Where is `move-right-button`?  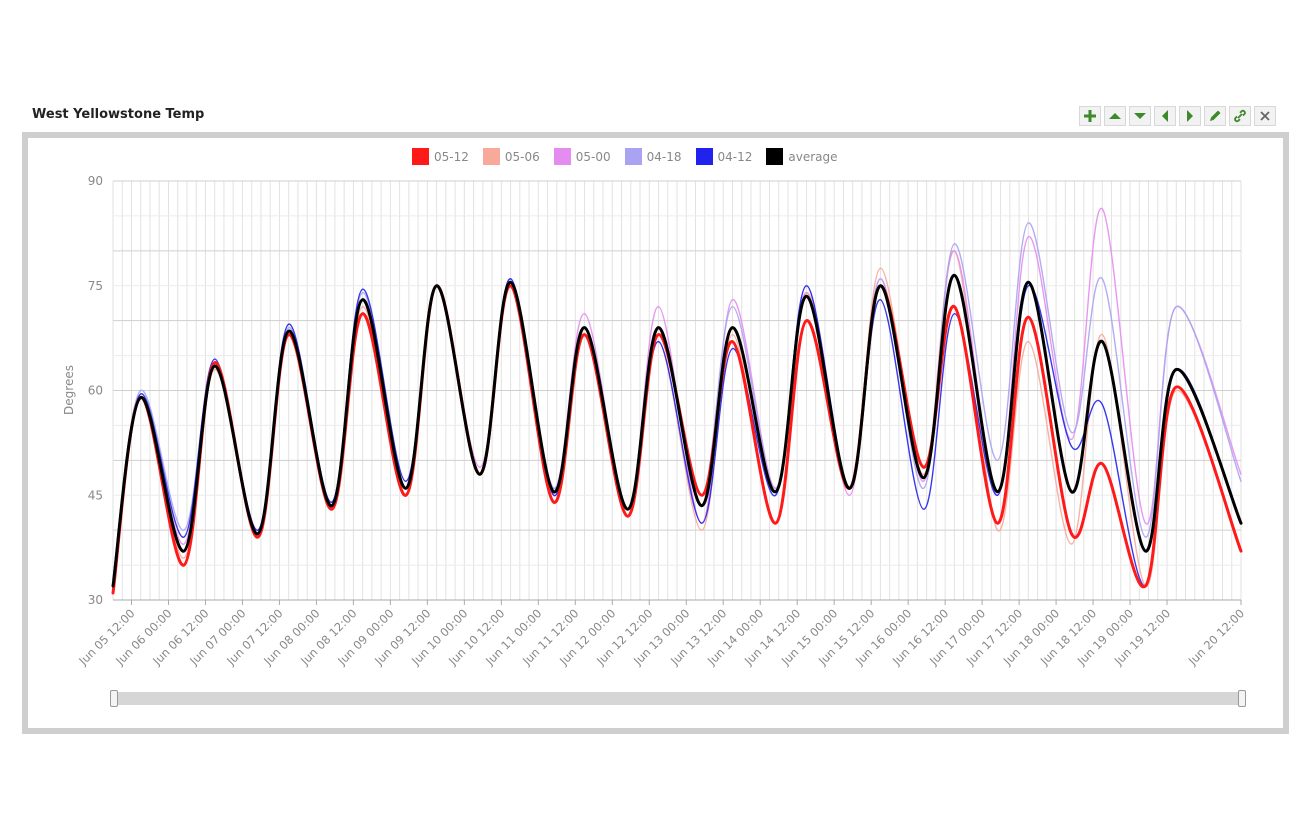
move-right-button is located at coordinates (1190, 116).